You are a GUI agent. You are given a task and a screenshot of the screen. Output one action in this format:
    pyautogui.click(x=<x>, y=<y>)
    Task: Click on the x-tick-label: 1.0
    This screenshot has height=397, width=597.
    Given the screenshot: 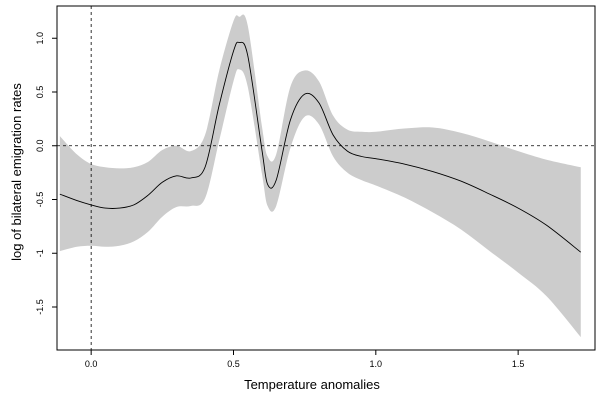 What is the action you would take?
    pyautogui.click(x=376, y=364)
    